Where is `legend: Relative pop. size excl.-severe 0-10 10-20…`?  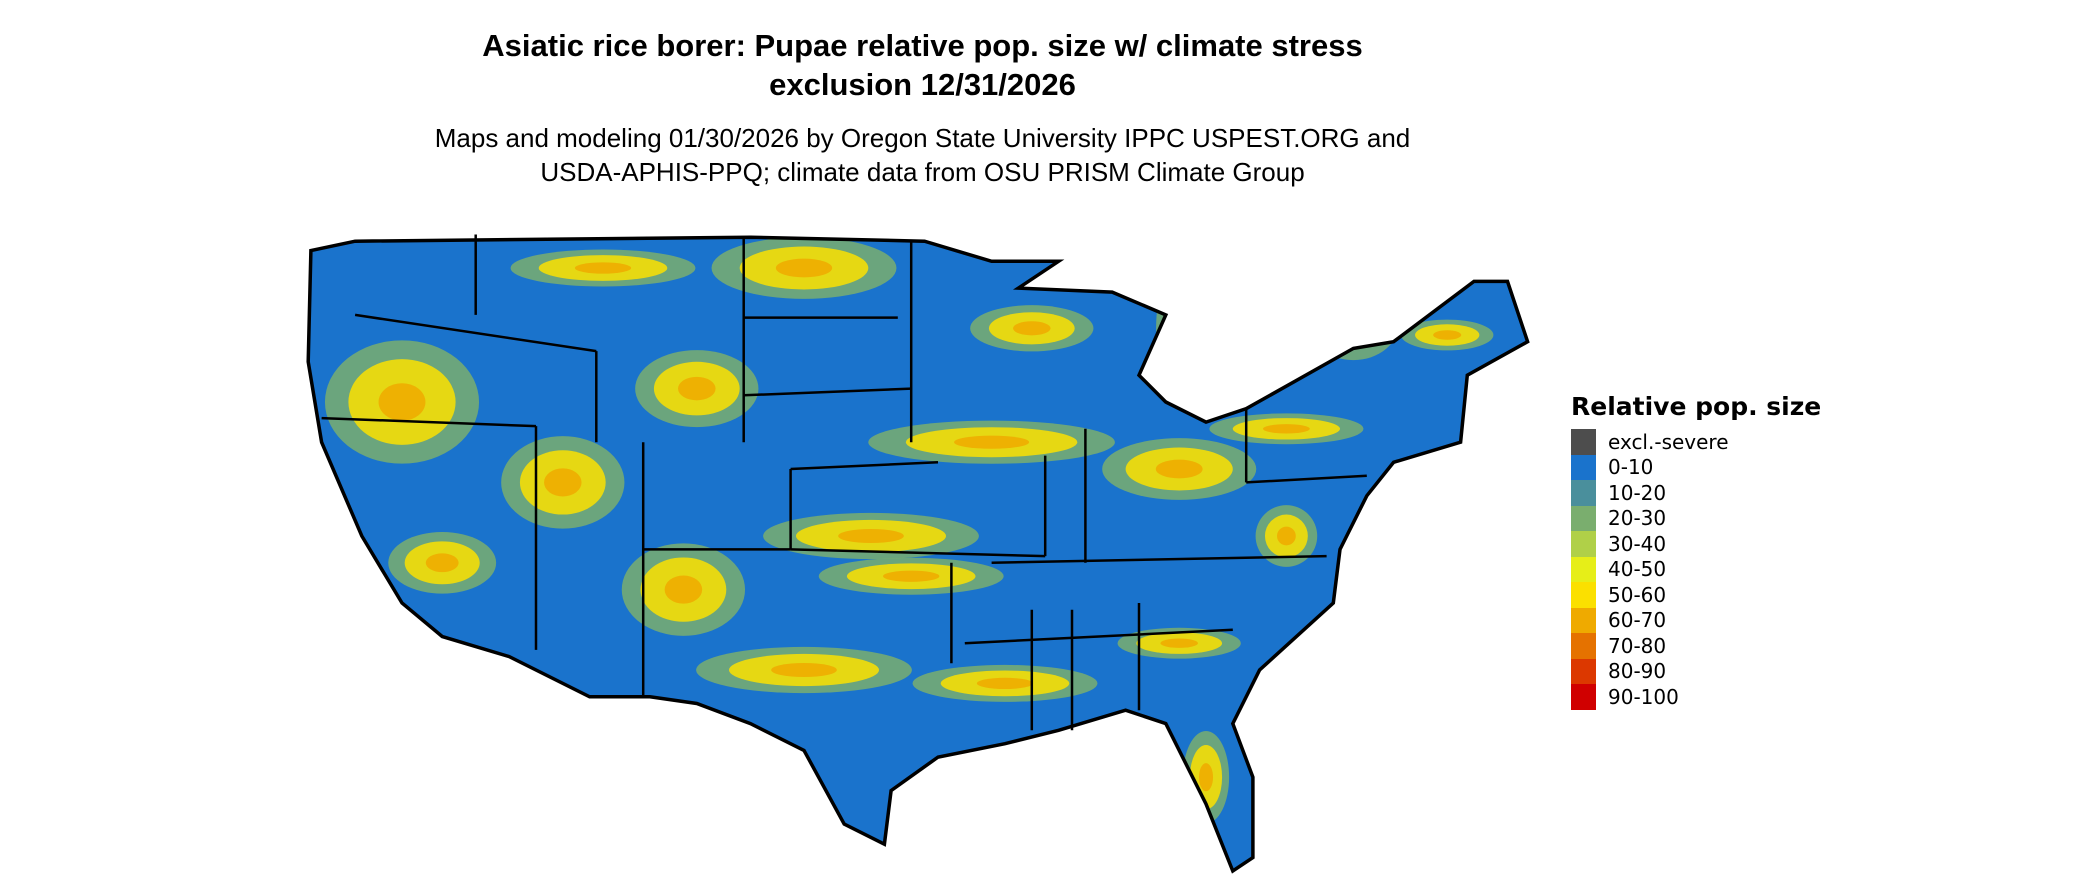
legend: Relative pop. size excl.-severe 0-10 10-20… is located at coordinates (1696, 551).